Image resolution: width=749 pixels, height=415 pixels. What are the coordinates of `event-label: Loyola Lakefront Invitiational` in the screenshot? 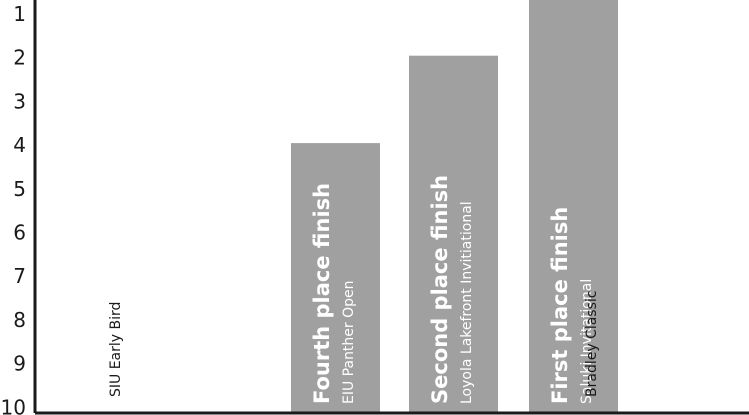 It's located at (467, 302).